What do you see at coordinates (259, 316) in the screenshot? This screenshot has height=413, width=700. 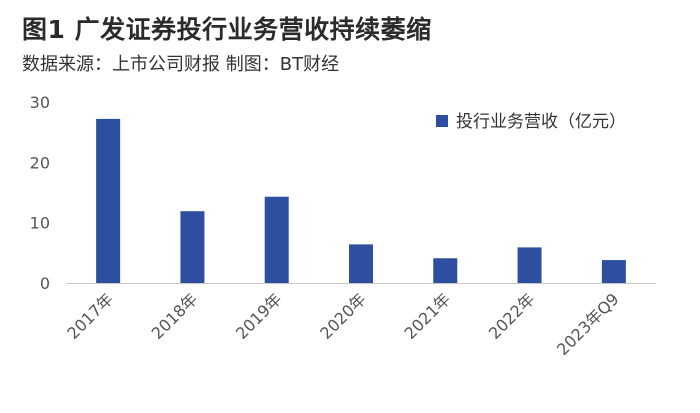 I see `x-tick-label: 2019年` at bounding box center [259, 316].